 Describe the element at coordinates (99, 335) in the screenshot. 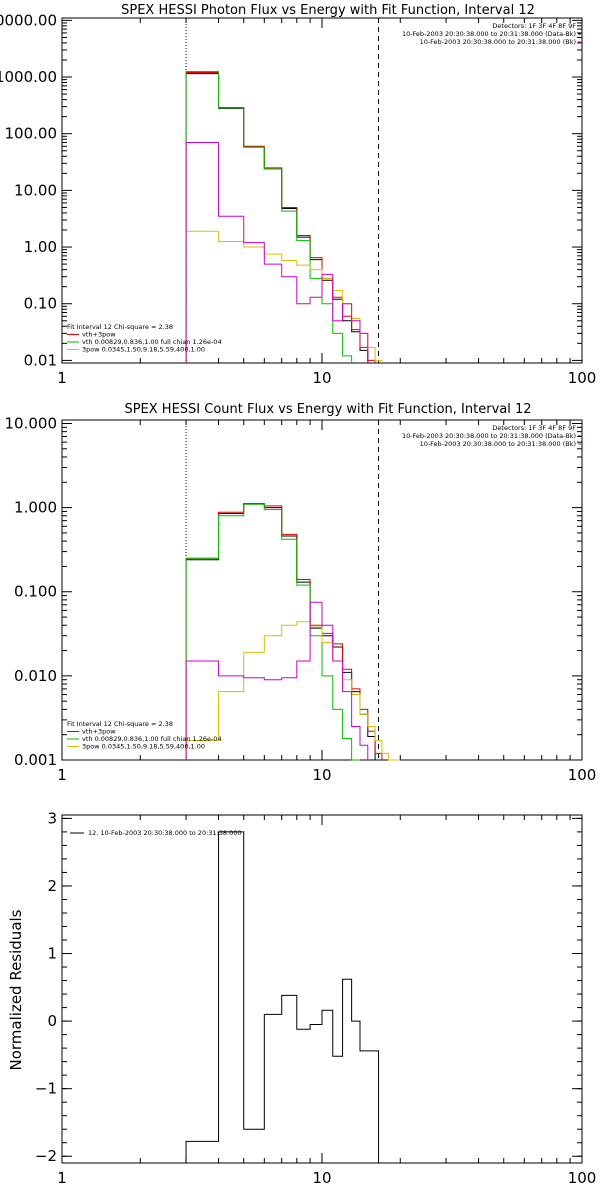

I see `photon-legend-entry: vth+3pow` at that location.